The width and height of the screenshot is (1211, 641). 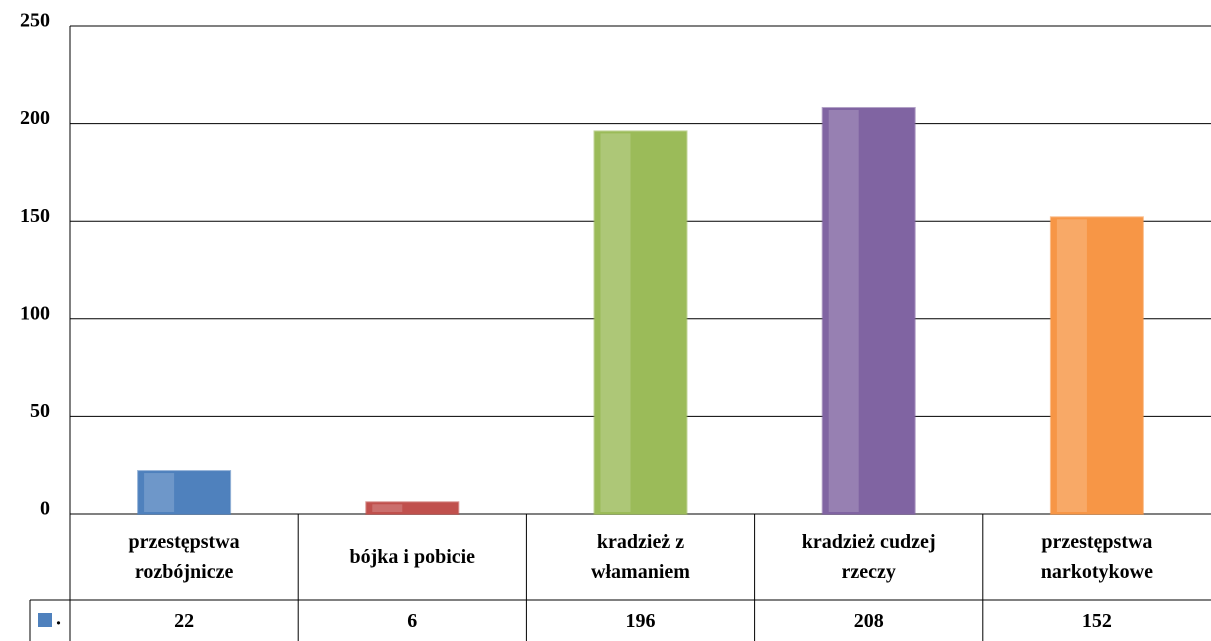 What do you see at coordinates (412, 620) in the screenshot?
I see `data-table-value: 6` at bounding box center [412, 620].